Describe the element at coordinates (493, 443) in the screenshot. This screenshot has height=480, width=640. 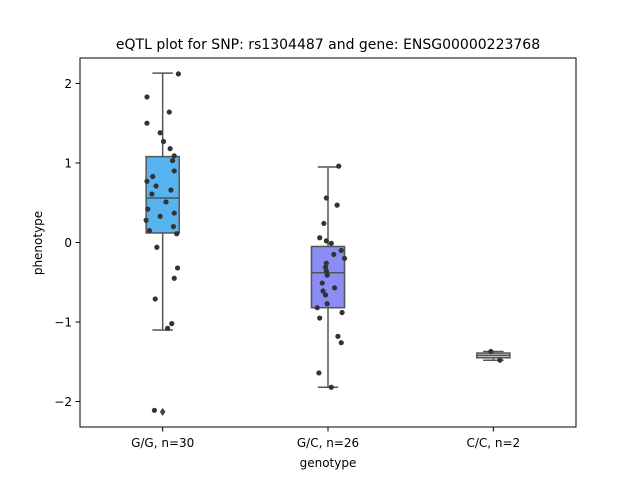
I see `x-tick-label: C/C, n=2` at that location.